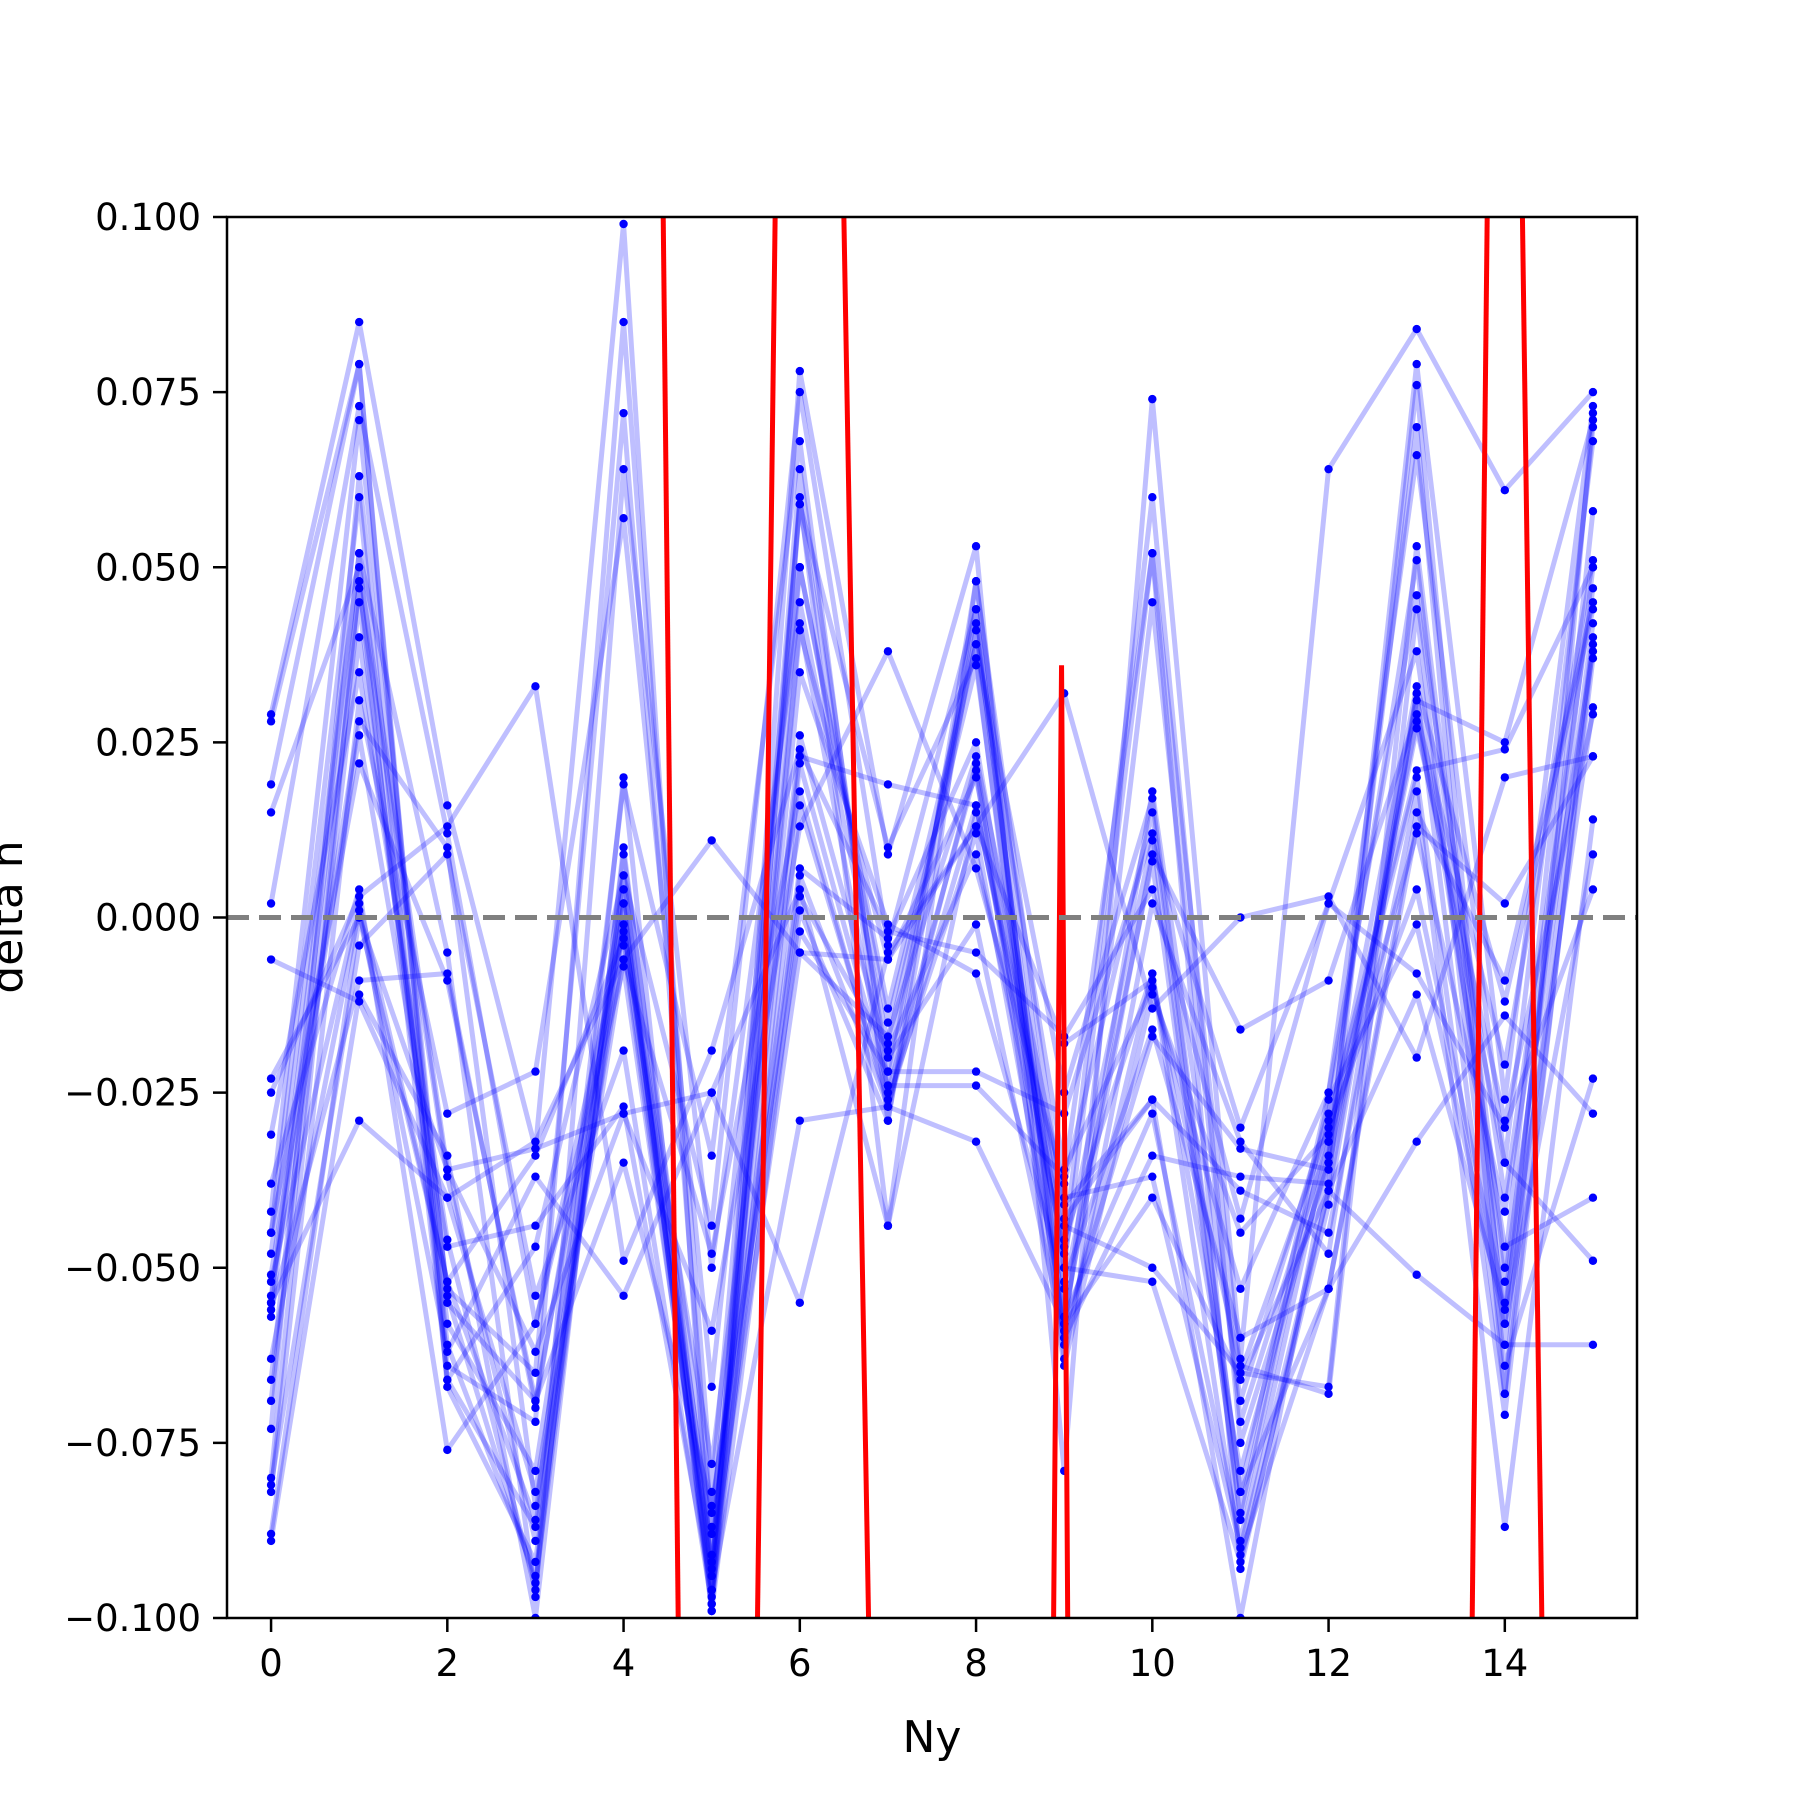 The width and height of the screenshot is (1800, 1800). Describe the element at coordinates (893, 1651) in the screenshot. I see `x-axis: 0 2 4 6 8 10 12 14` at that location.